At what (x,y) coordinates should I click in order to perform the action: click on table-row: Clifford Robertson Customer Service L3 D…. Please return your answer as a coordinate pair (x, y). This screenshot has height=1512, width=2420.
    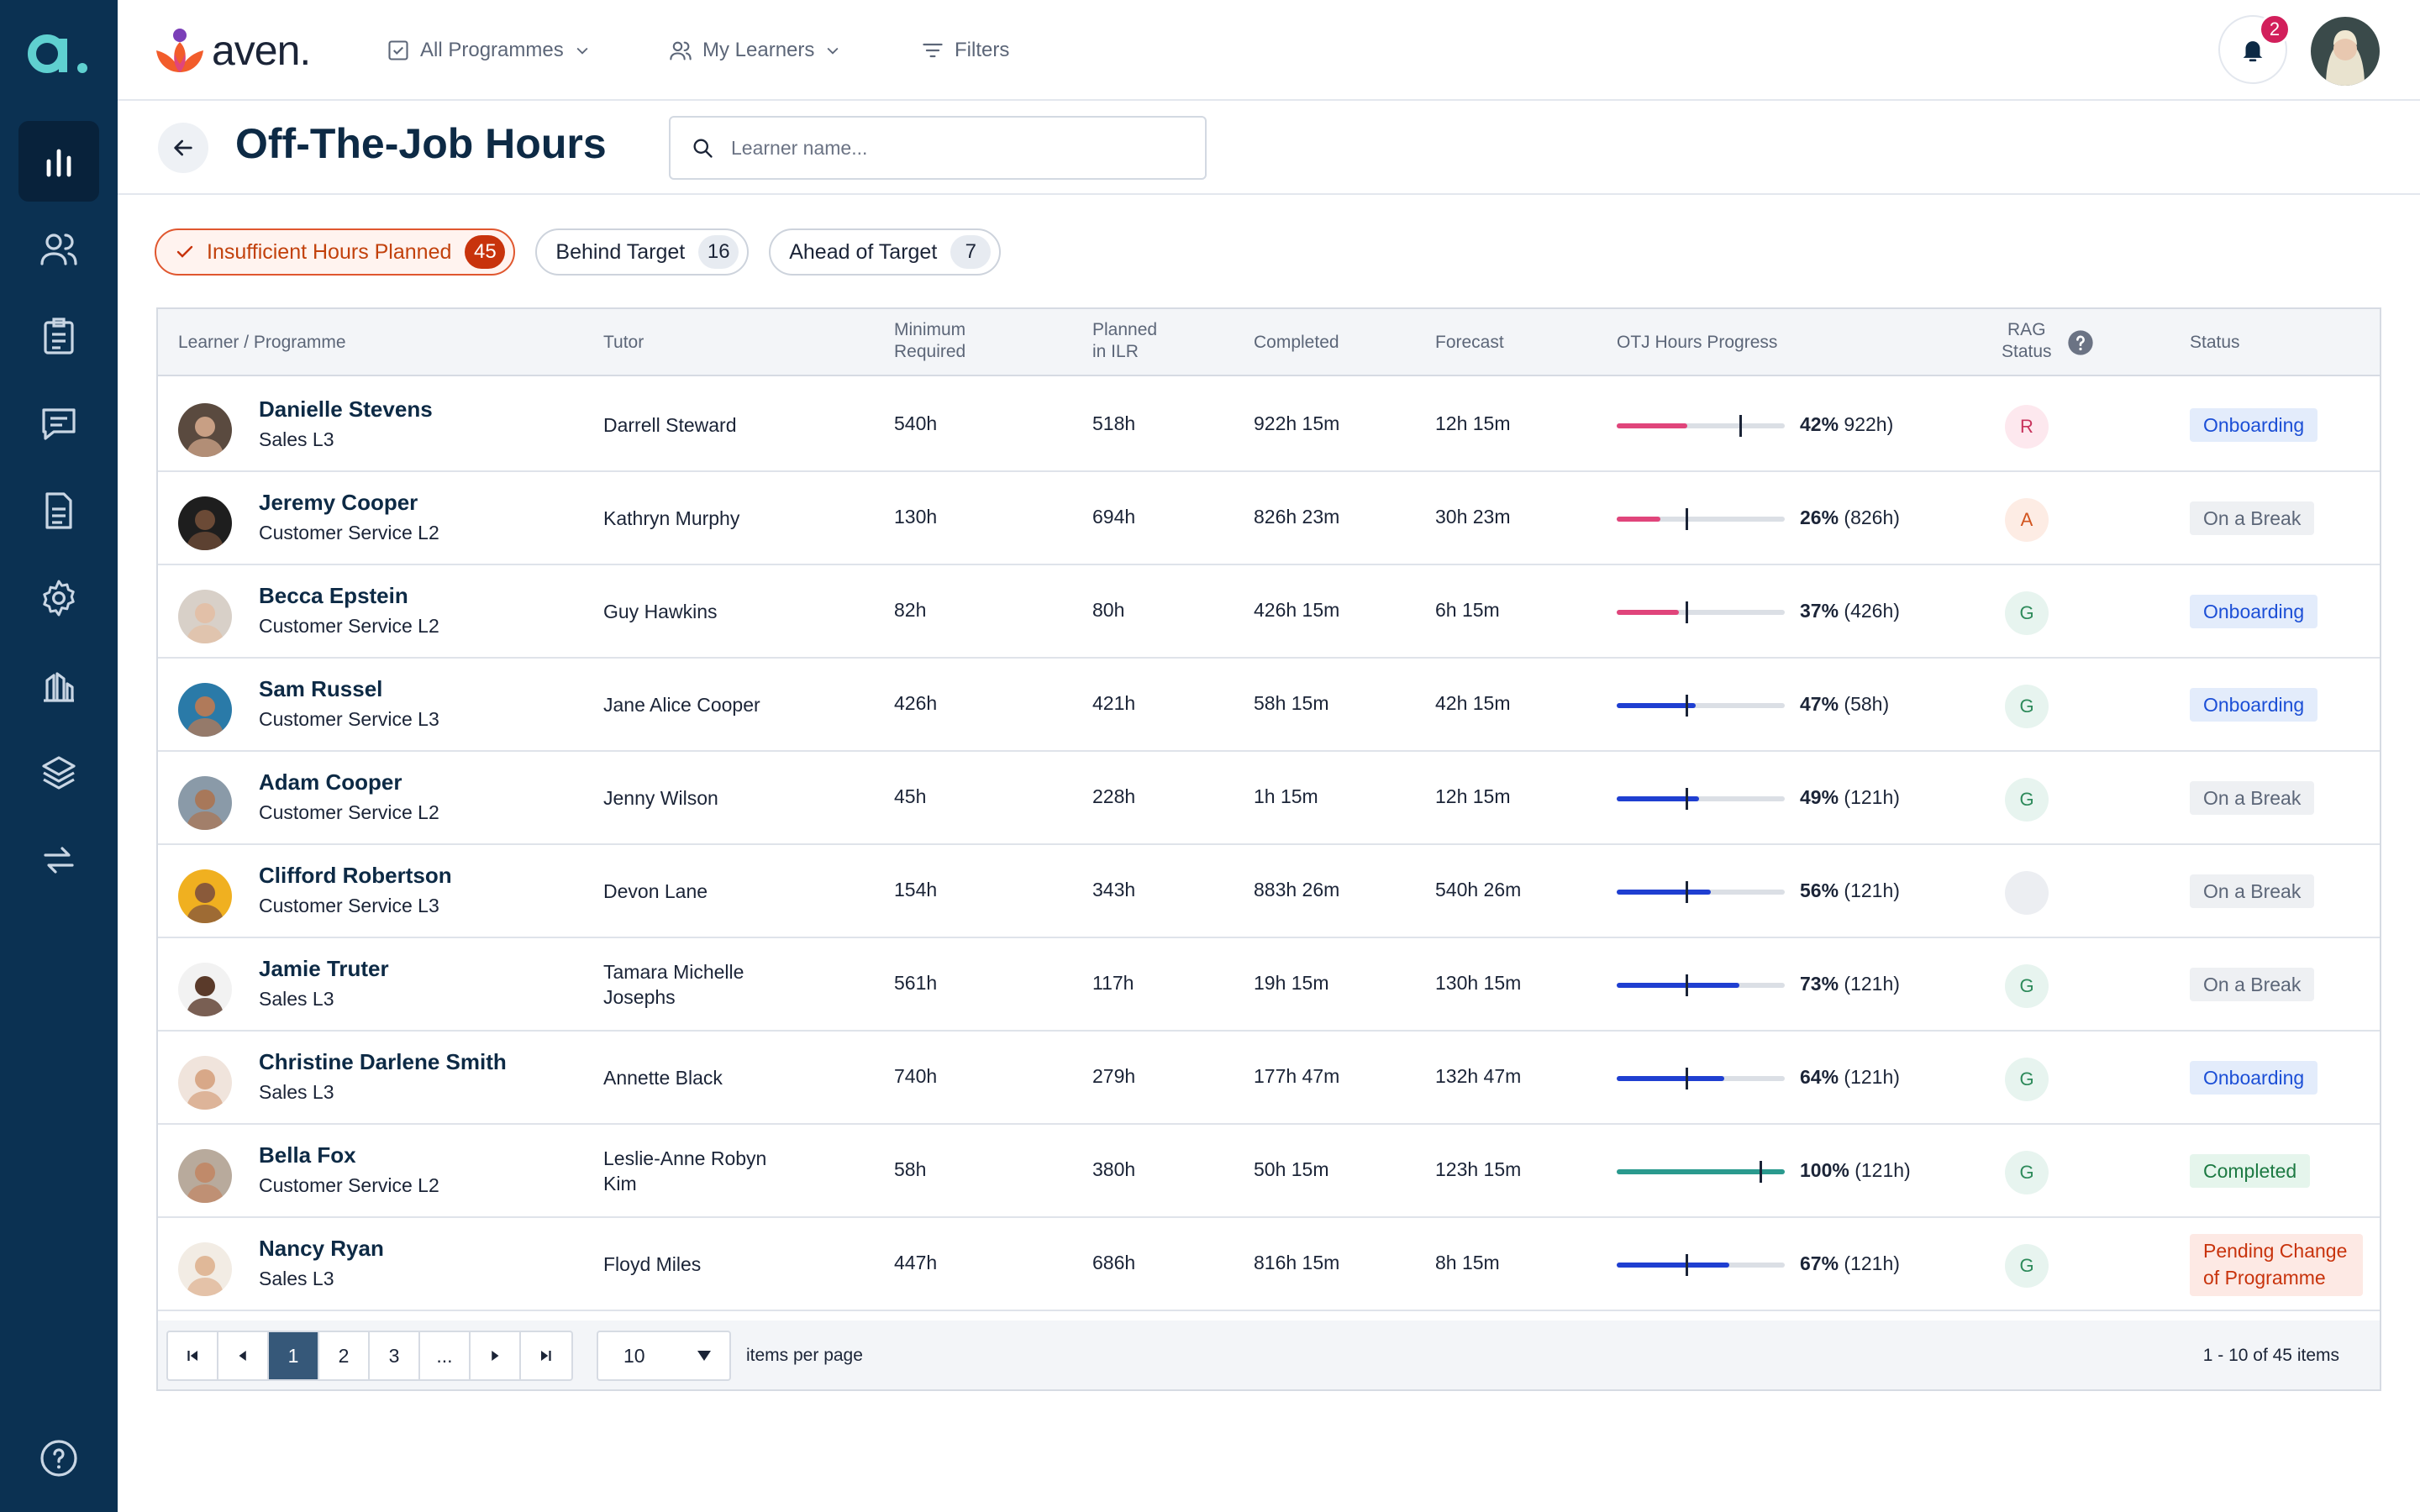
    Looking at the image, I should click on (1269, 891).